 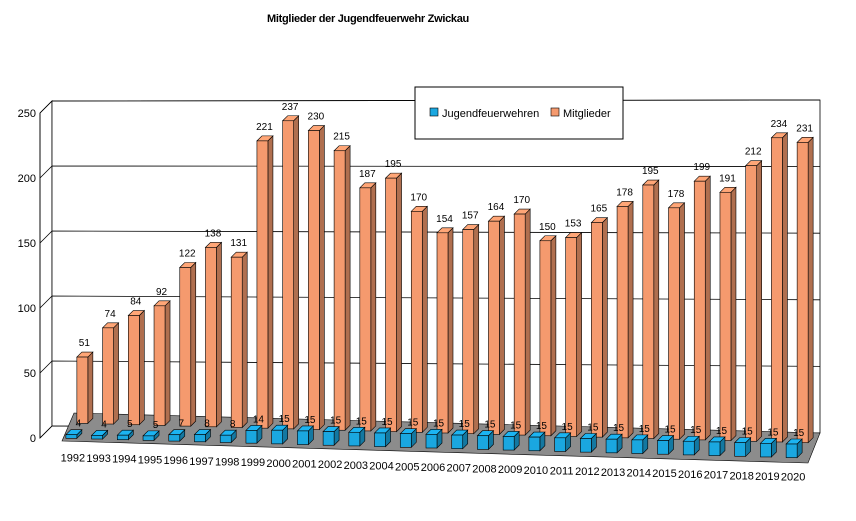 I want to click on data-label-mitglieder: 234, so click(x=779, y=124).